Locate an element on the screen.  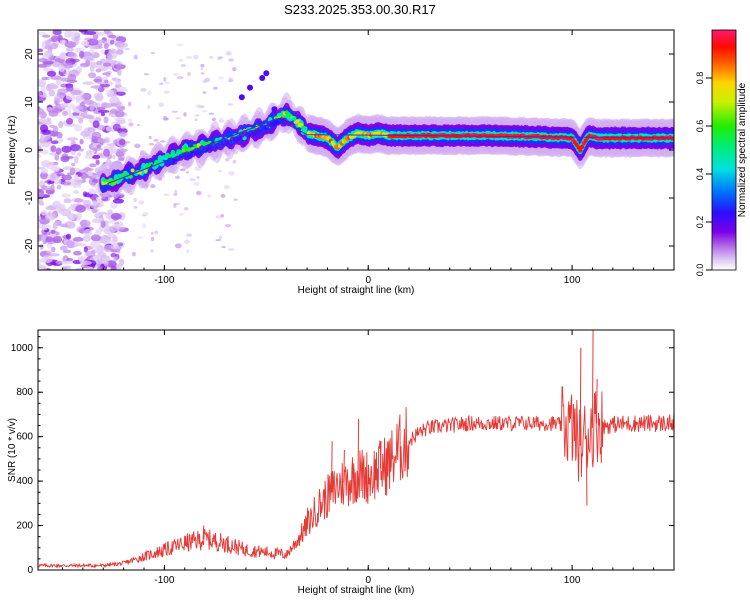
colorbar-gradient is located at coordinates (724, 150).